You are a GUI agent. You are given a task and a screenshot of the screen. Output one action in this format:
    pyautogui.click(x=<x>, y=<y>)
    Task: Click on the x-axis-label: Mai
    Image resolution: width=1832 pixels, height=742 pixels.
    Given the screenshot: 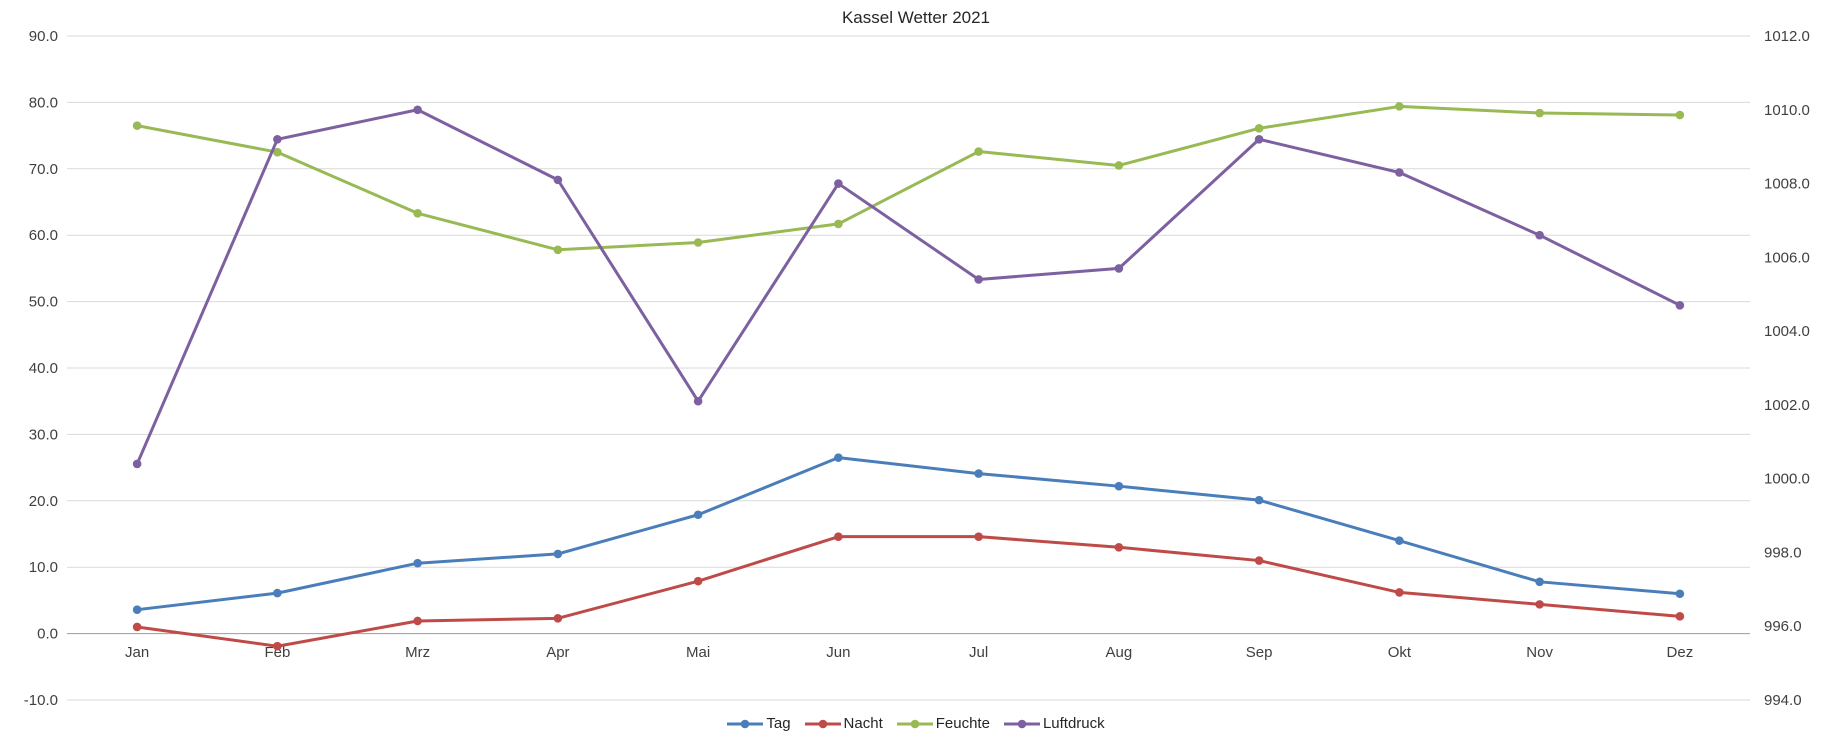 What is the action you would take?
    pyautogui.click(x=698, y=652)
    